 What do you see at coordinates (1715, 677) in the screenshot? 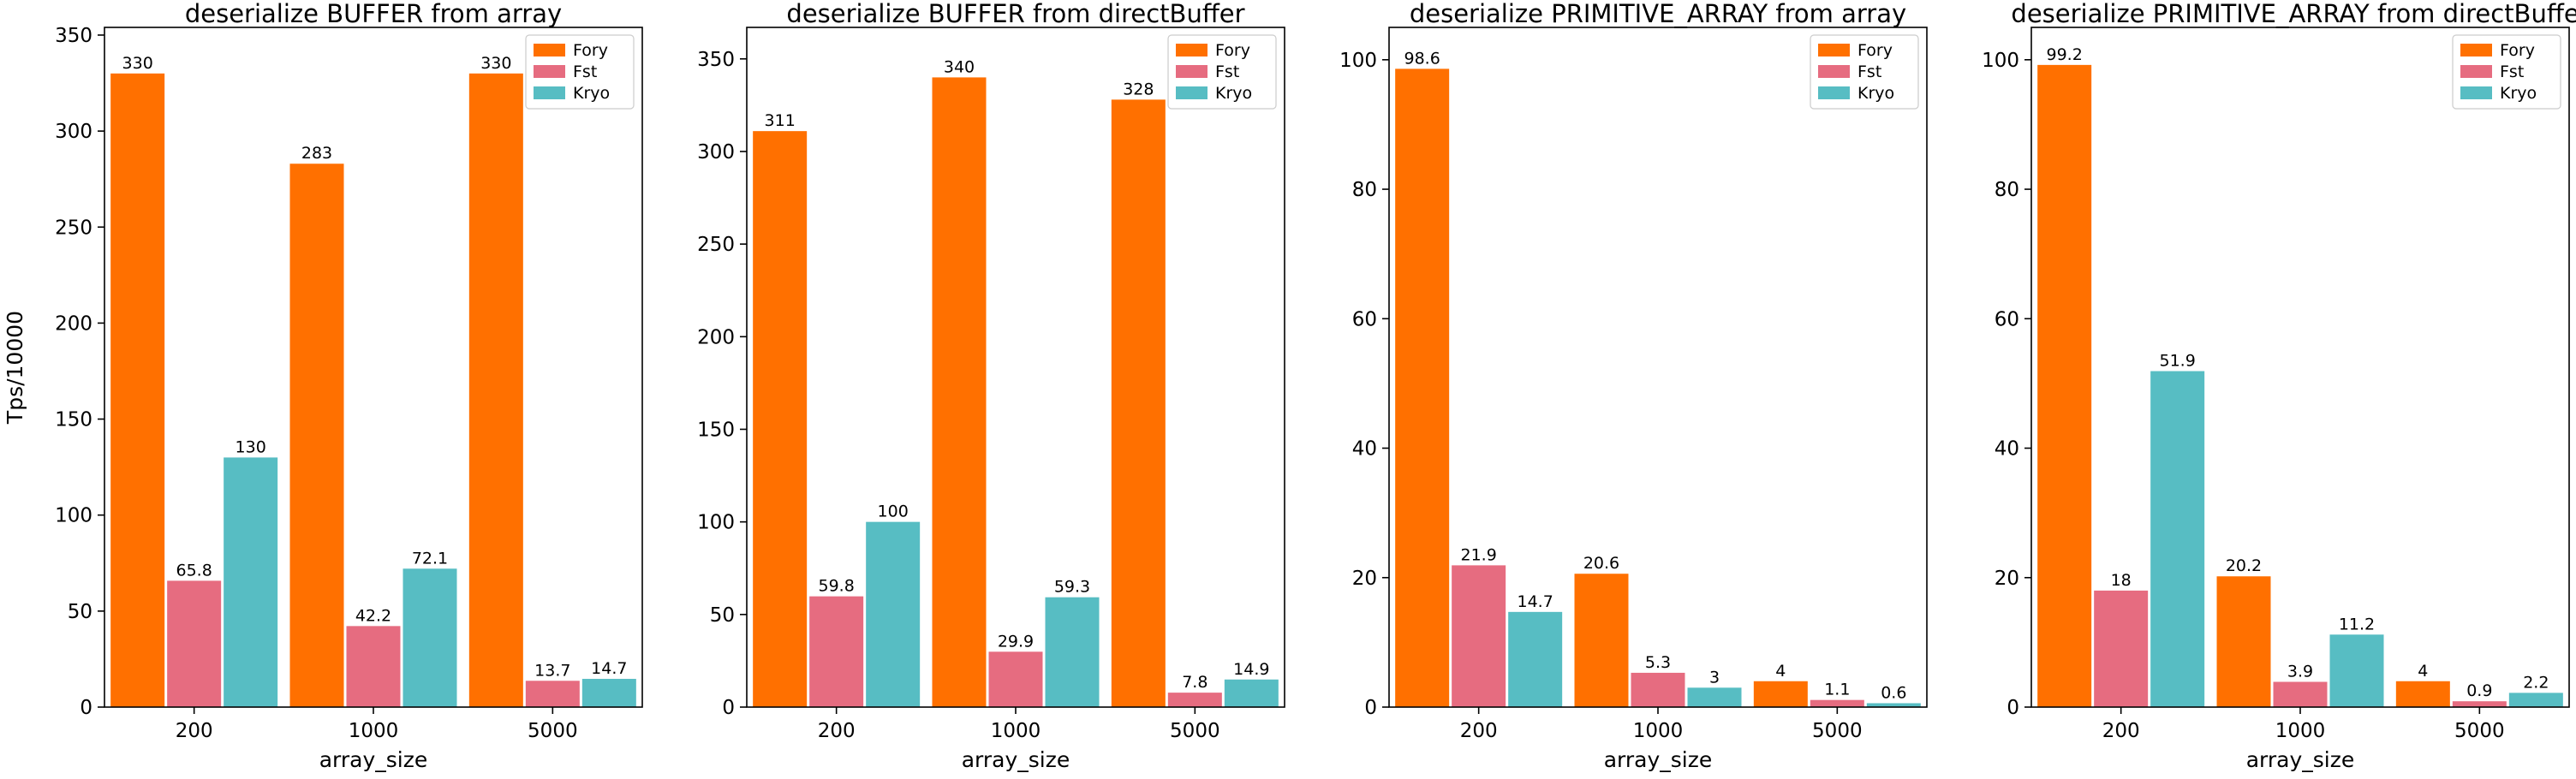
I see `data-label: 3` at bounding box center [1715, 677].